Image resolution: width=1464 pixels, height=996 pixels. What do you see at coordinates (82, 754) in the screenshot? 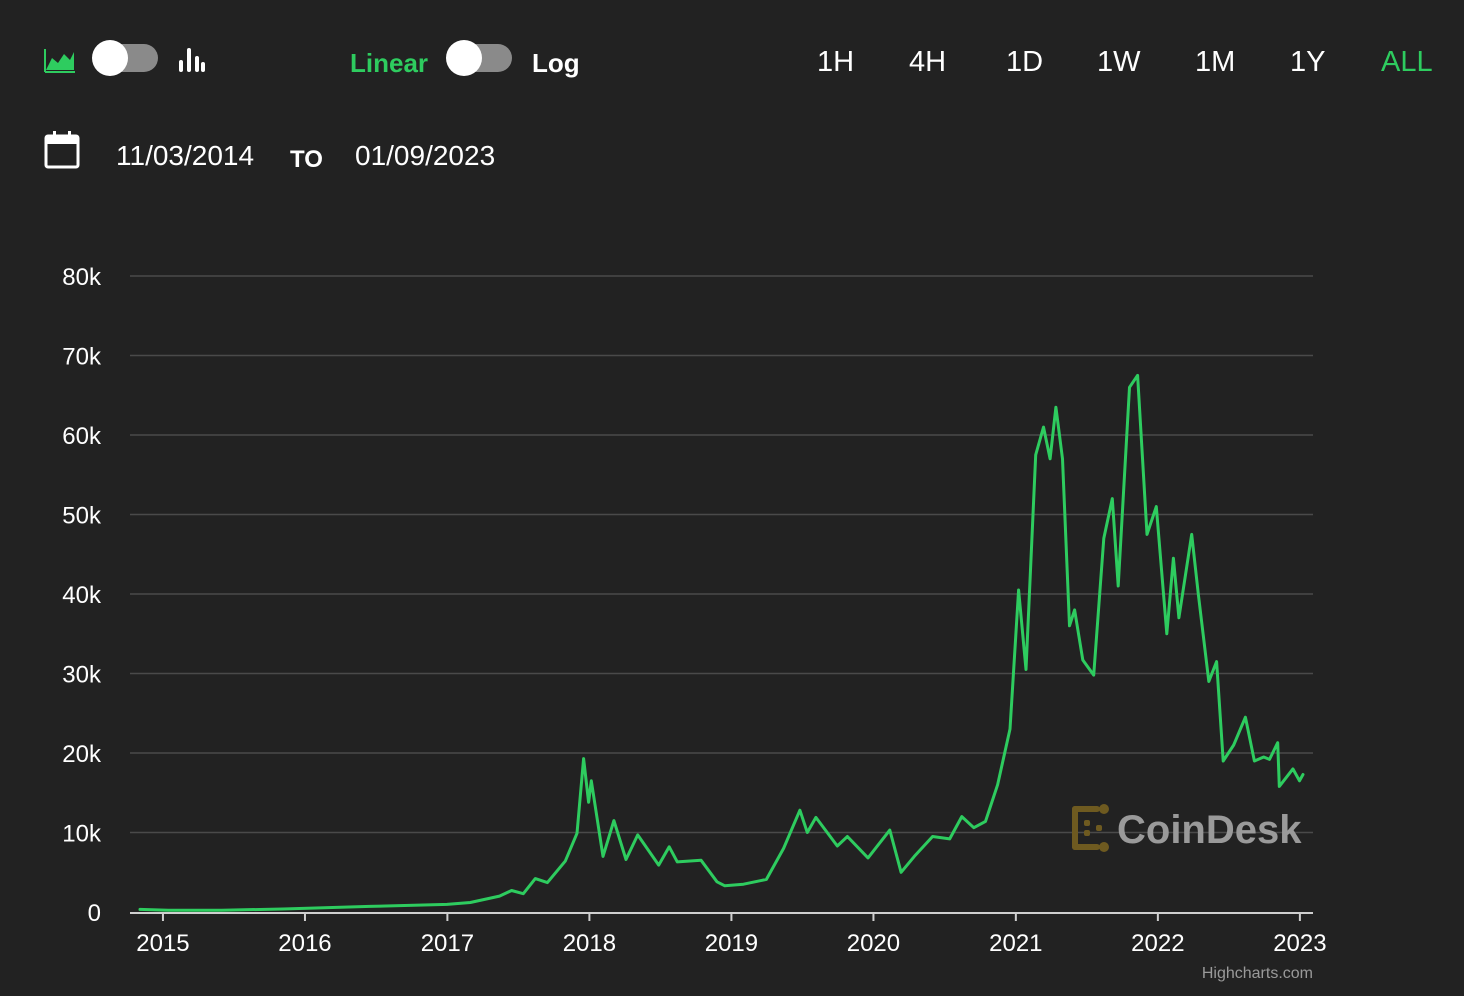
I see `y-tick-label: 20k` at bounding box center [82, 754].